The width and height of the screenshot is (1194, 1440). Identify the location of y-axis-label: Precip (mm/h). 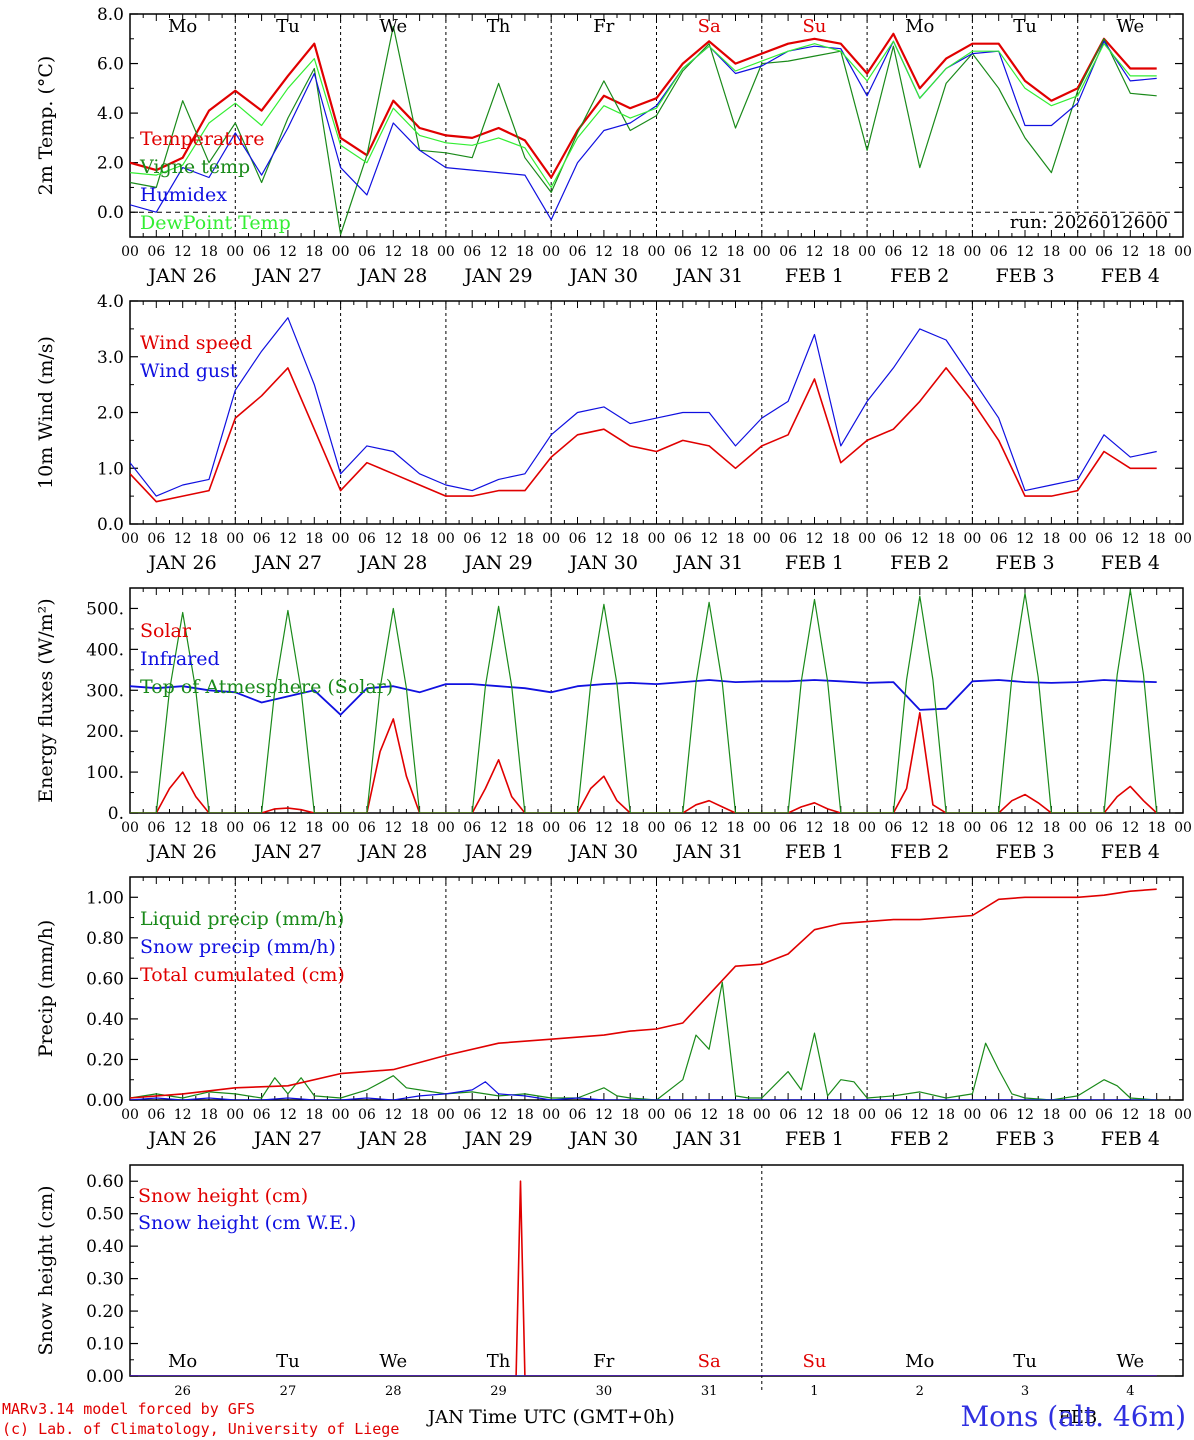
(46, 989).